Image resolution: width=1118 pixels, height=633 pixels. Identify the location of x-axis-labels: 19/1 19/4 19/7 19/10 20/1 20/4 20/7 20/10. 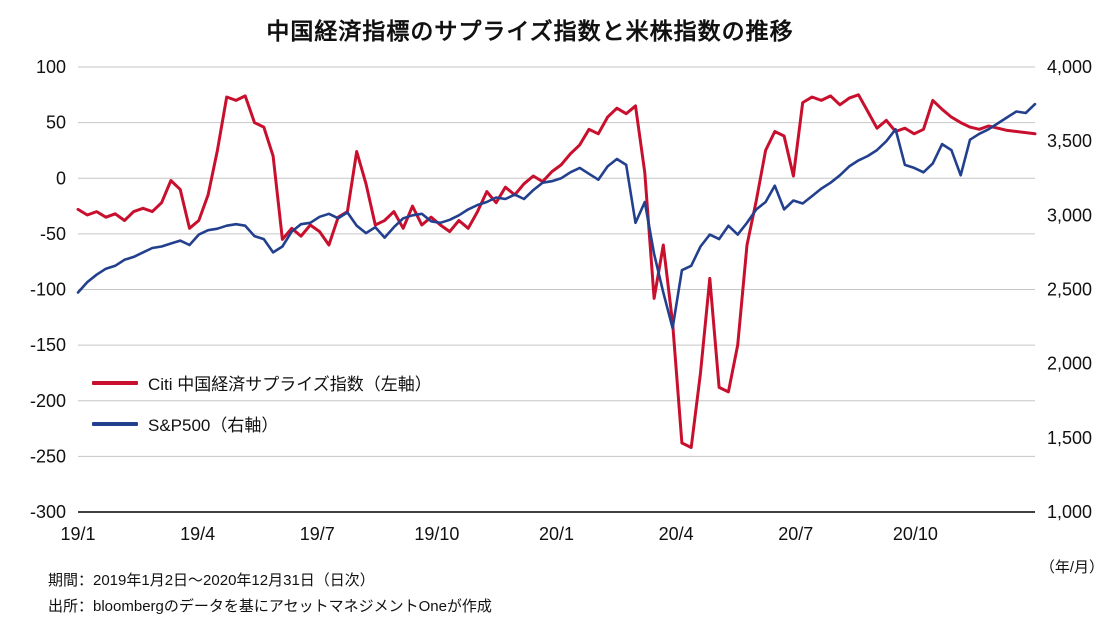
(498, 534).